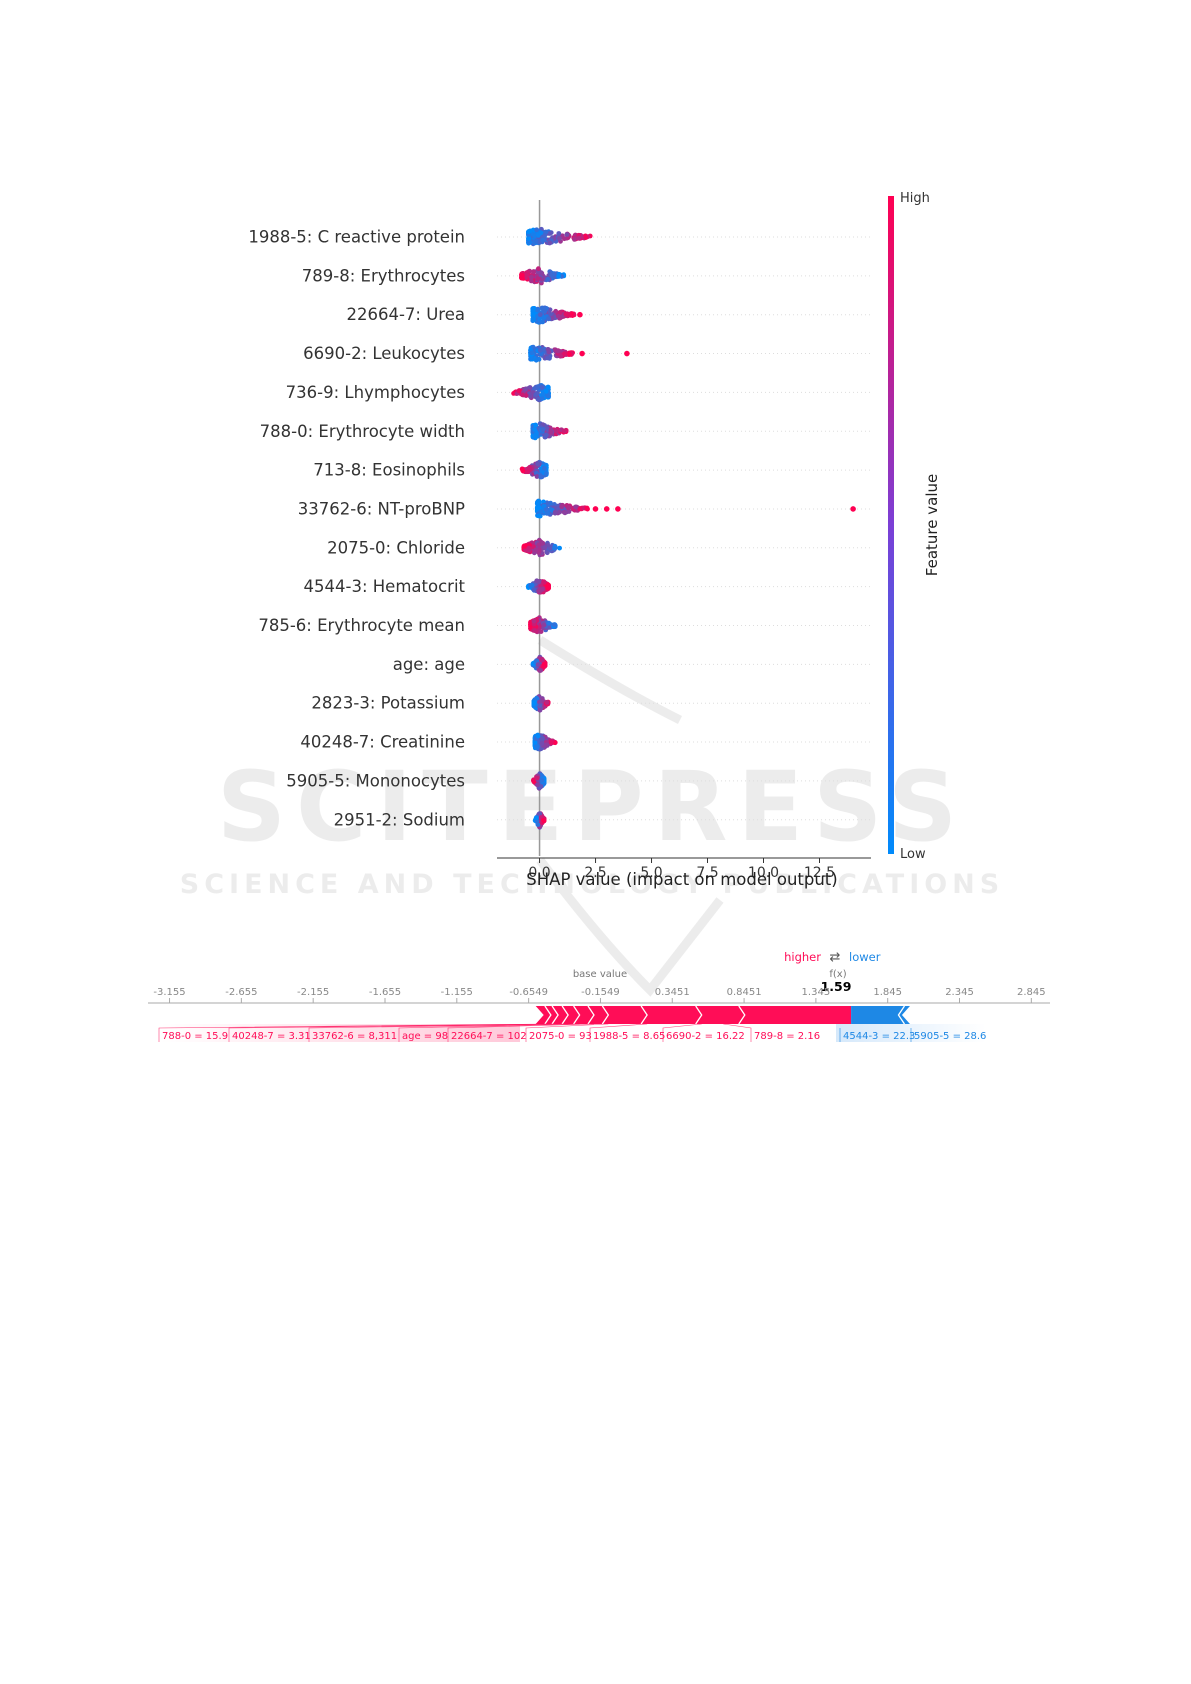  Describe the element at coordinates (381, 508) in the screenshot. I see `feature-label: 33762-6: NT-proBNP` at that location.